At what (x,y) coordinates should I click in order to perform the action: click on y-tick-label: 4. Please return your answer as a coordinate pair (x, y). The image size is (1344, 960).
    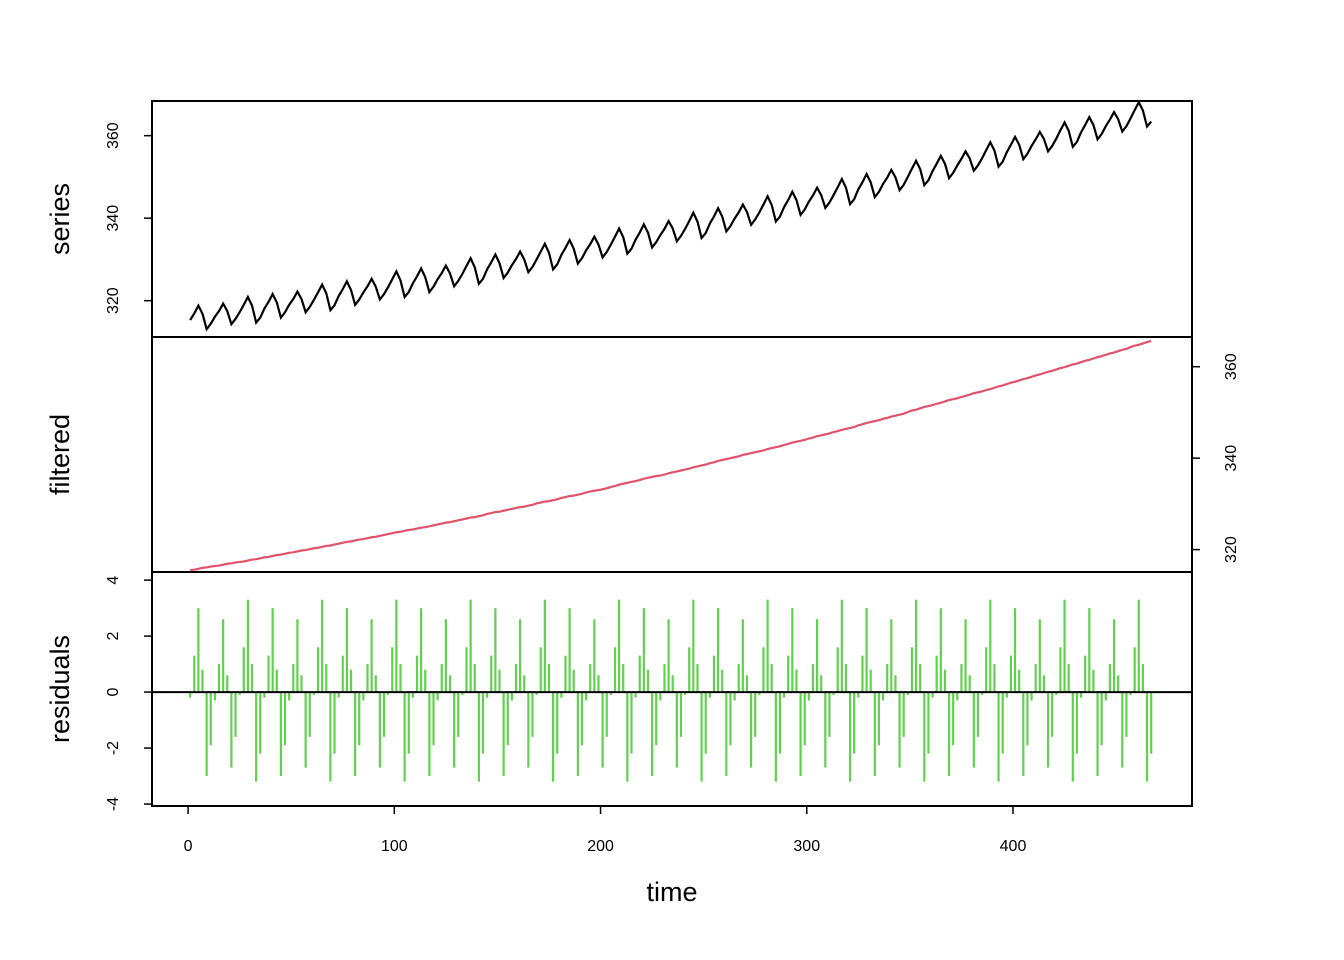
    Looking at the image, I should click on (113, 580).